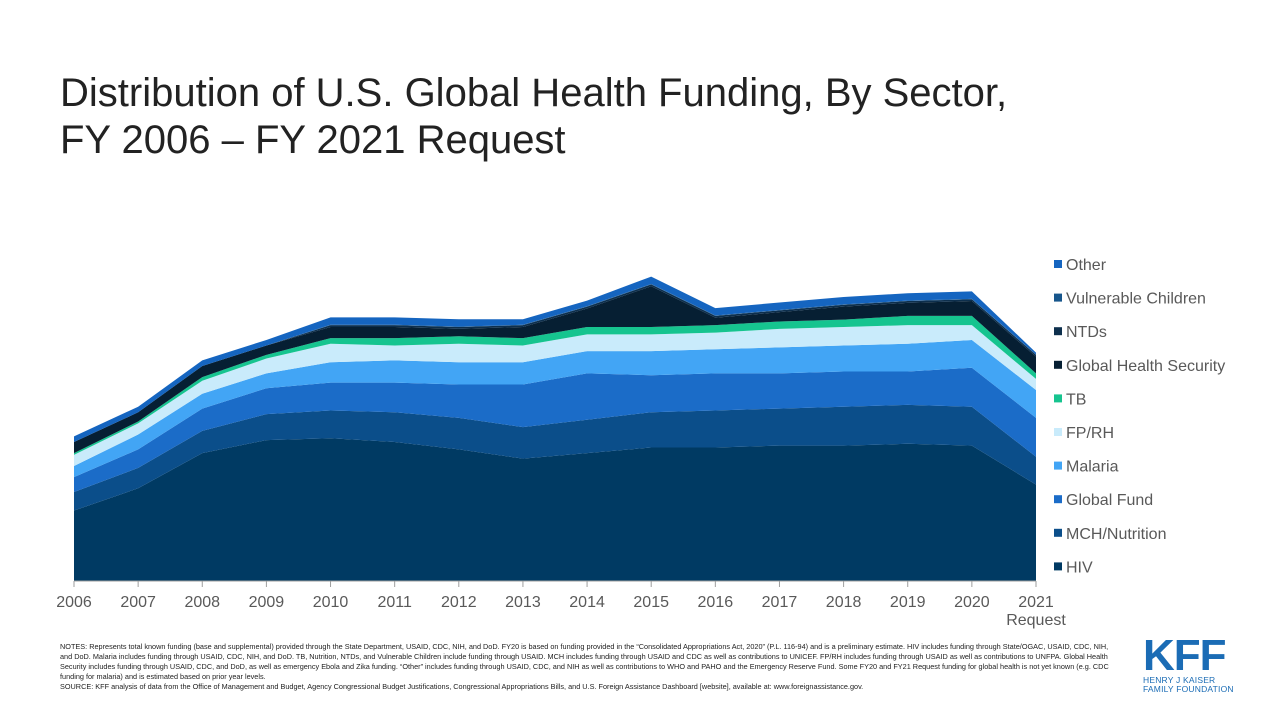 The image size is (1280, 720). Describe the element at coordinates (1136, 299) in the screenshot. I see `legend-label-vulnerable-children: Vulnerable Children` at that location.